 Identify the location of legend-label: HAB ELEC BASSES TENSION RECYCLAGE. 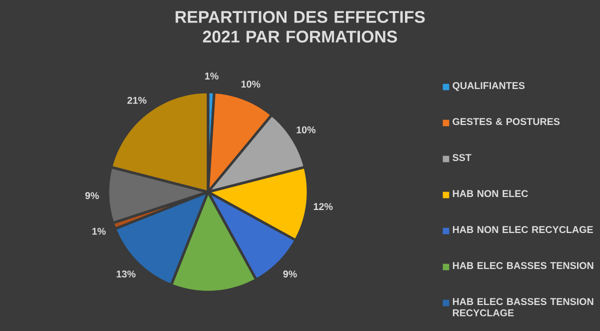
(523, 307).